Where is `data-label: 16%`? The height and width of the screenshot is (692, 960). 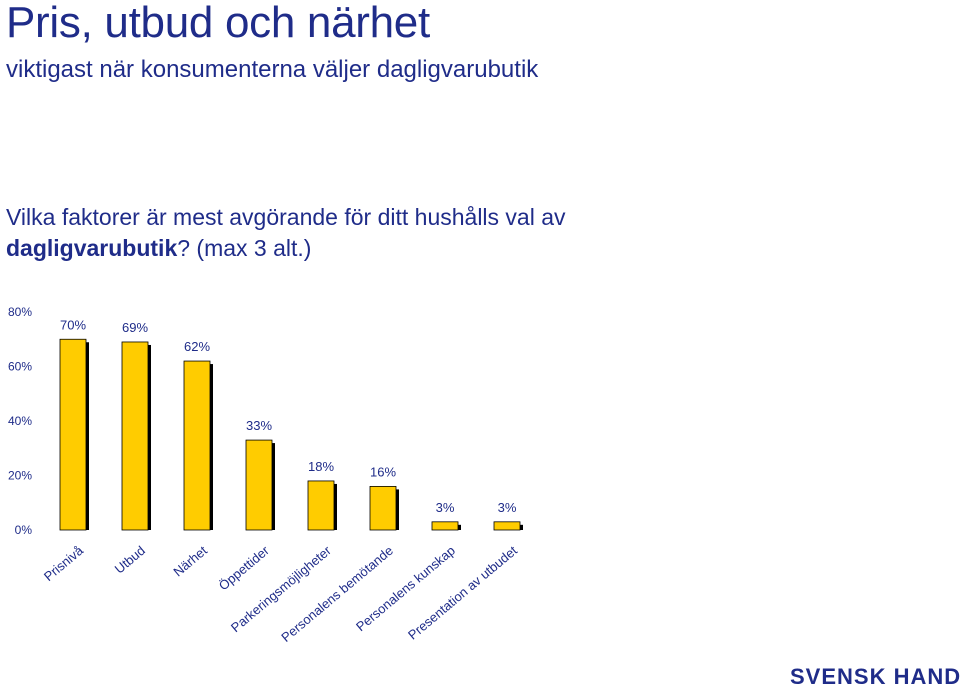
data-label: 16% is located at coordinates (383, 471).